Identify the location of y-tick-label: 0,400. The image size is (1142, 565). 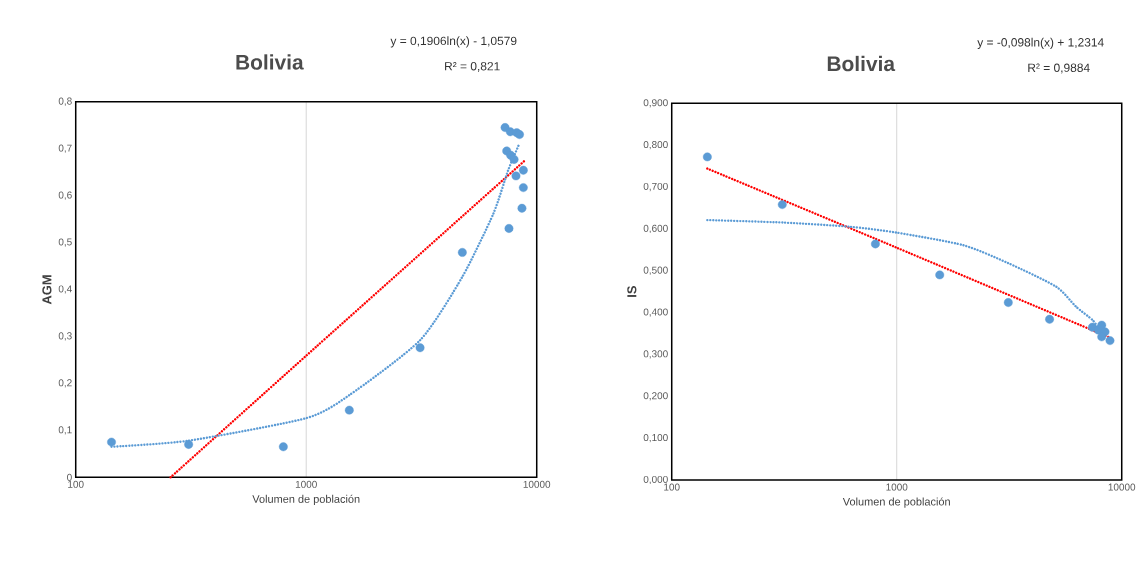
(655, 312).